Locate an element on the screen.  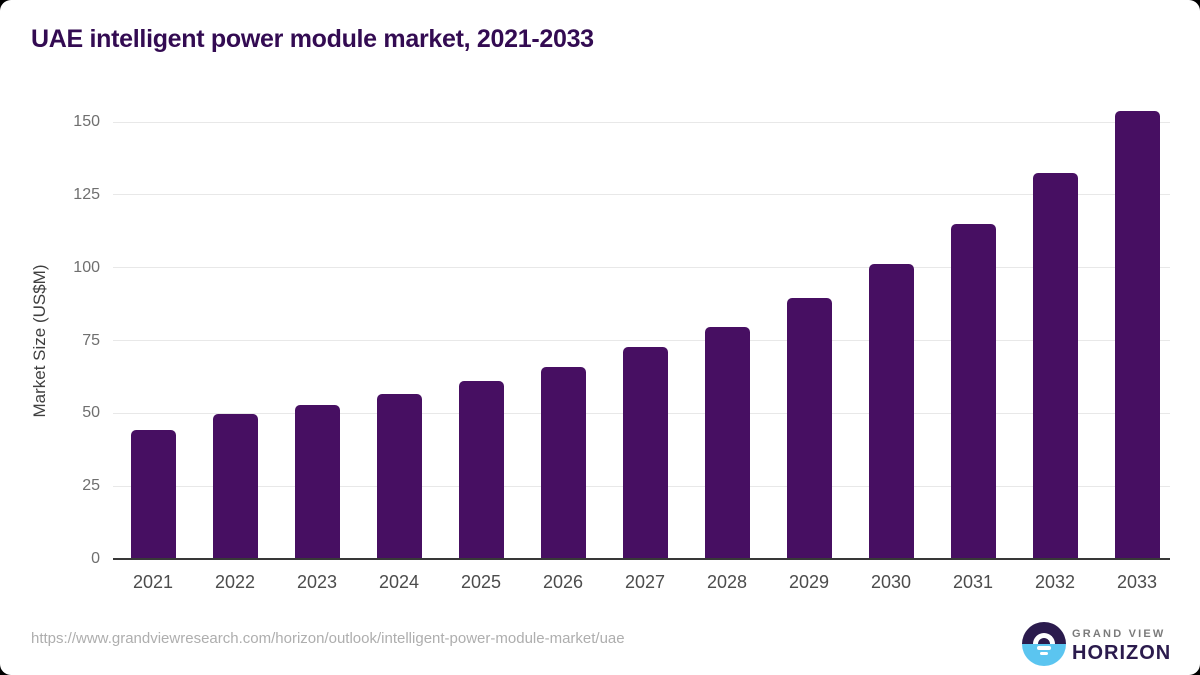
x-tick-label: 2030 is located at coordinates (891, 582).